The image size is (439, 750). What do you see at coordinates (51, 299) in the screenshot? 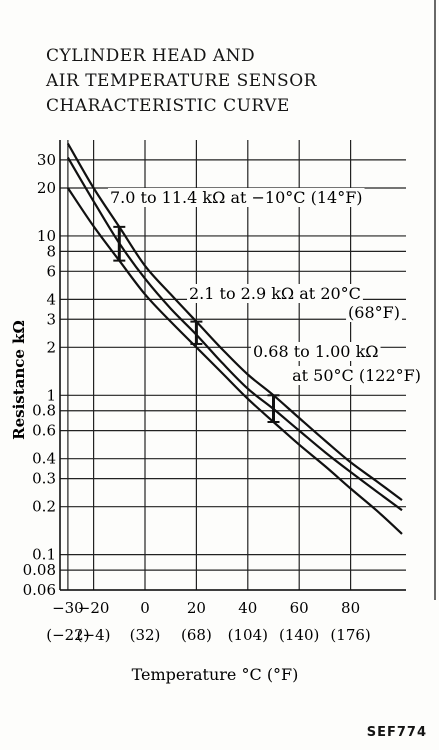
I see `y-tick-label: 4` at bounding box center [51, 299].